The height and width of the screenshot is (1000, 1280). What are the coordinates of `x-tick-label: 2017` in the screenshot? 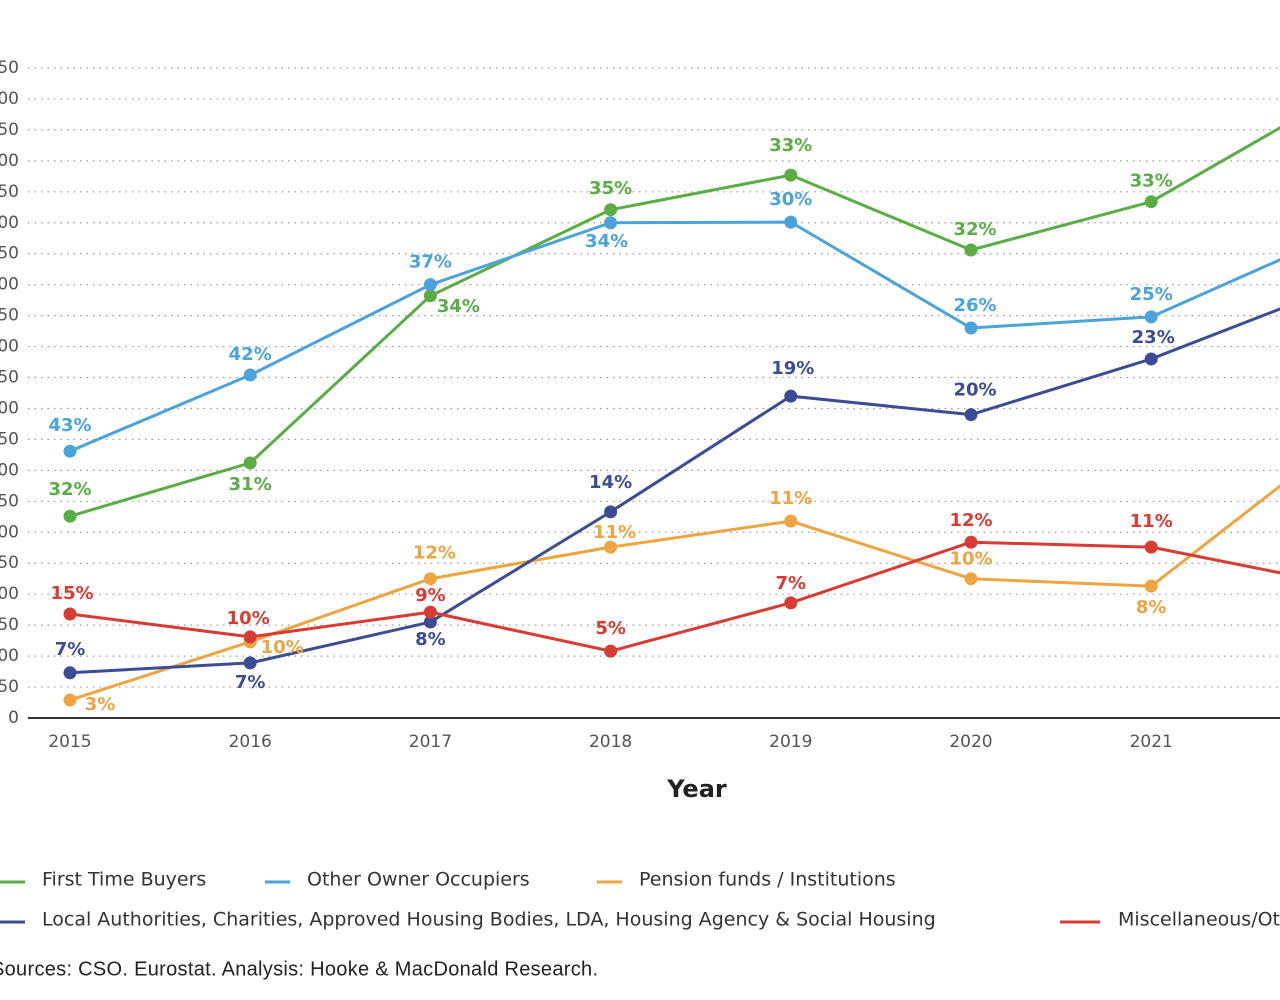 It's located at (430, 742).